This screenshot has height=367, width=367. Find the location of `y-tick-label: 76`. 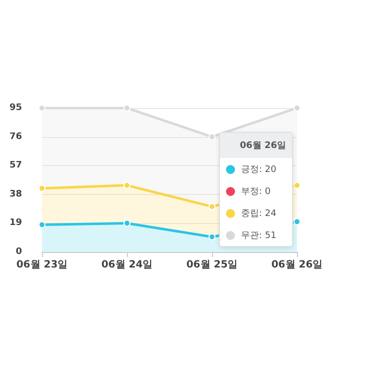

y-tick-label: 76 is located at coordinates (15, 137).